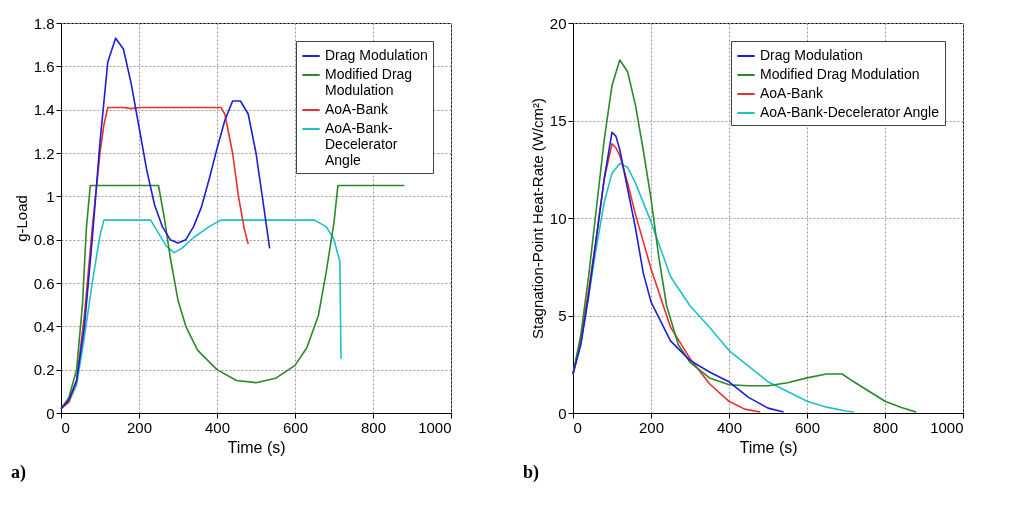 The image size is (1032, 515). I want to click on y-axis-title: Stagnation-Point Heat-Rate (W/cm²), so click(537, 218).